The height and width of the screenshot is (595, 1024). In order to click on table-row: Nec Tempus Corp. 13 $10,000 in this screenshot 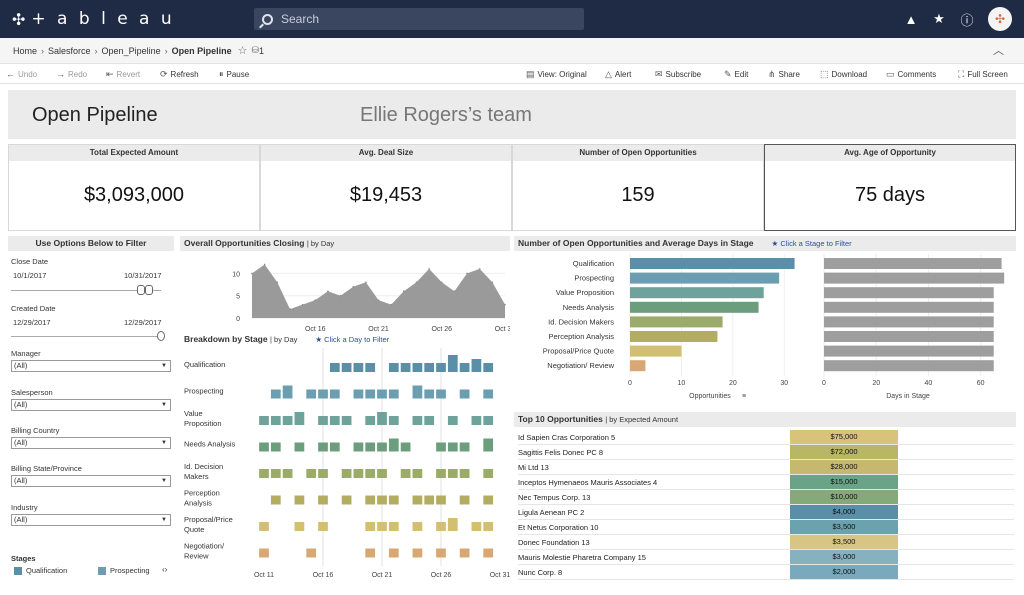, I will do `click(766, 497)`.